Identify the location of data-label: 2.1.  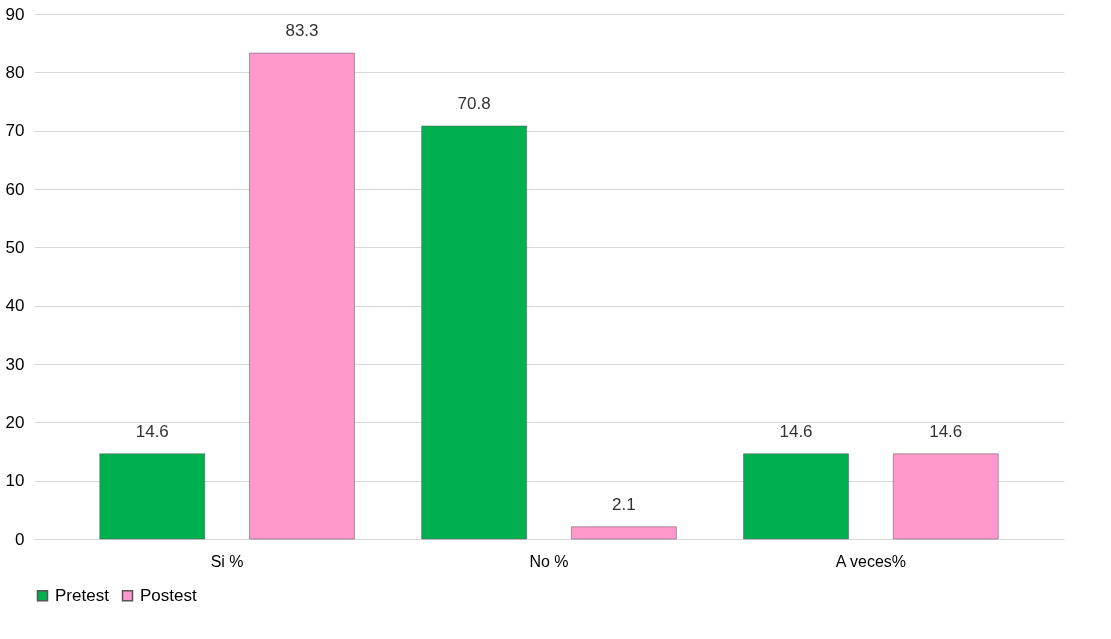
(624, 504).